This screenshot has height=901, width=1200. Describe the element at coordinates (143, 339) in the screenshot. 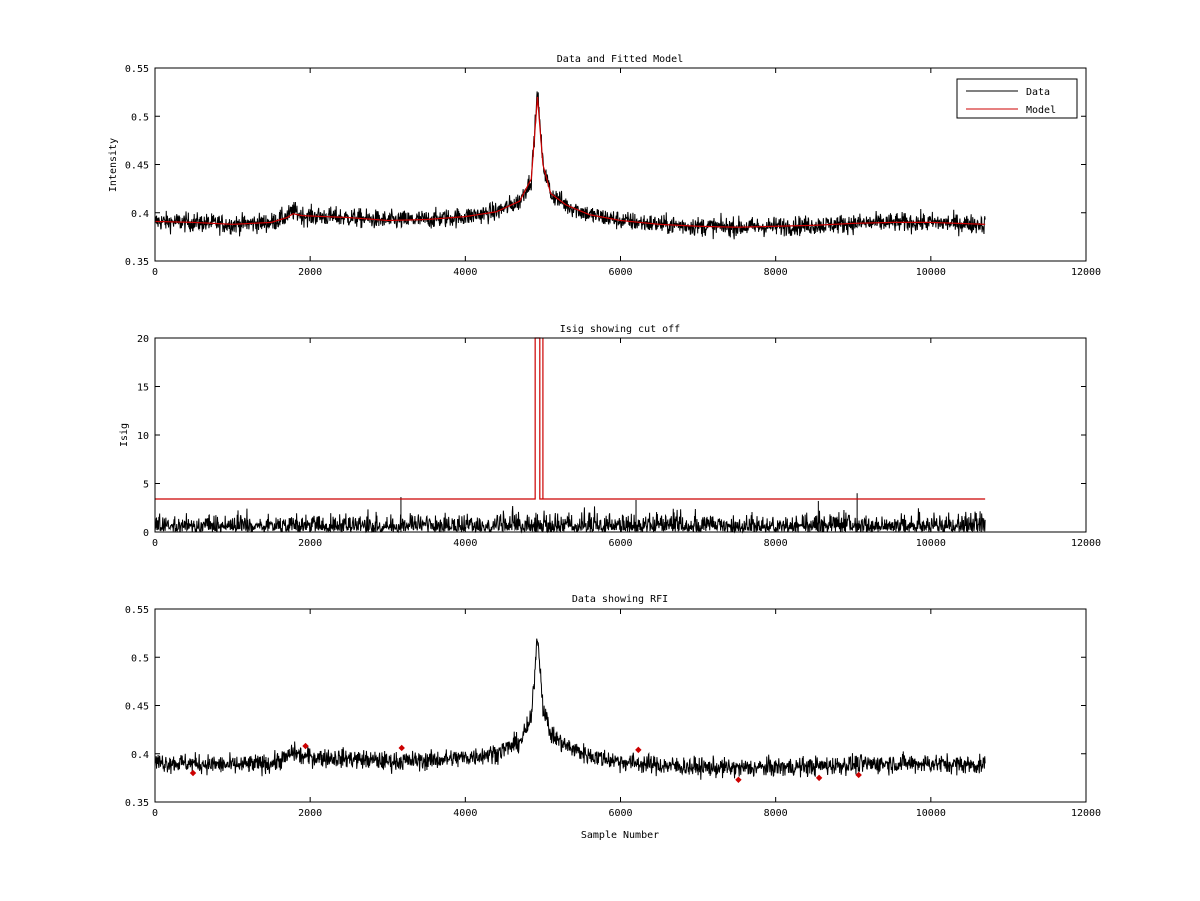

I see `y-tick-label: 20` at that location.